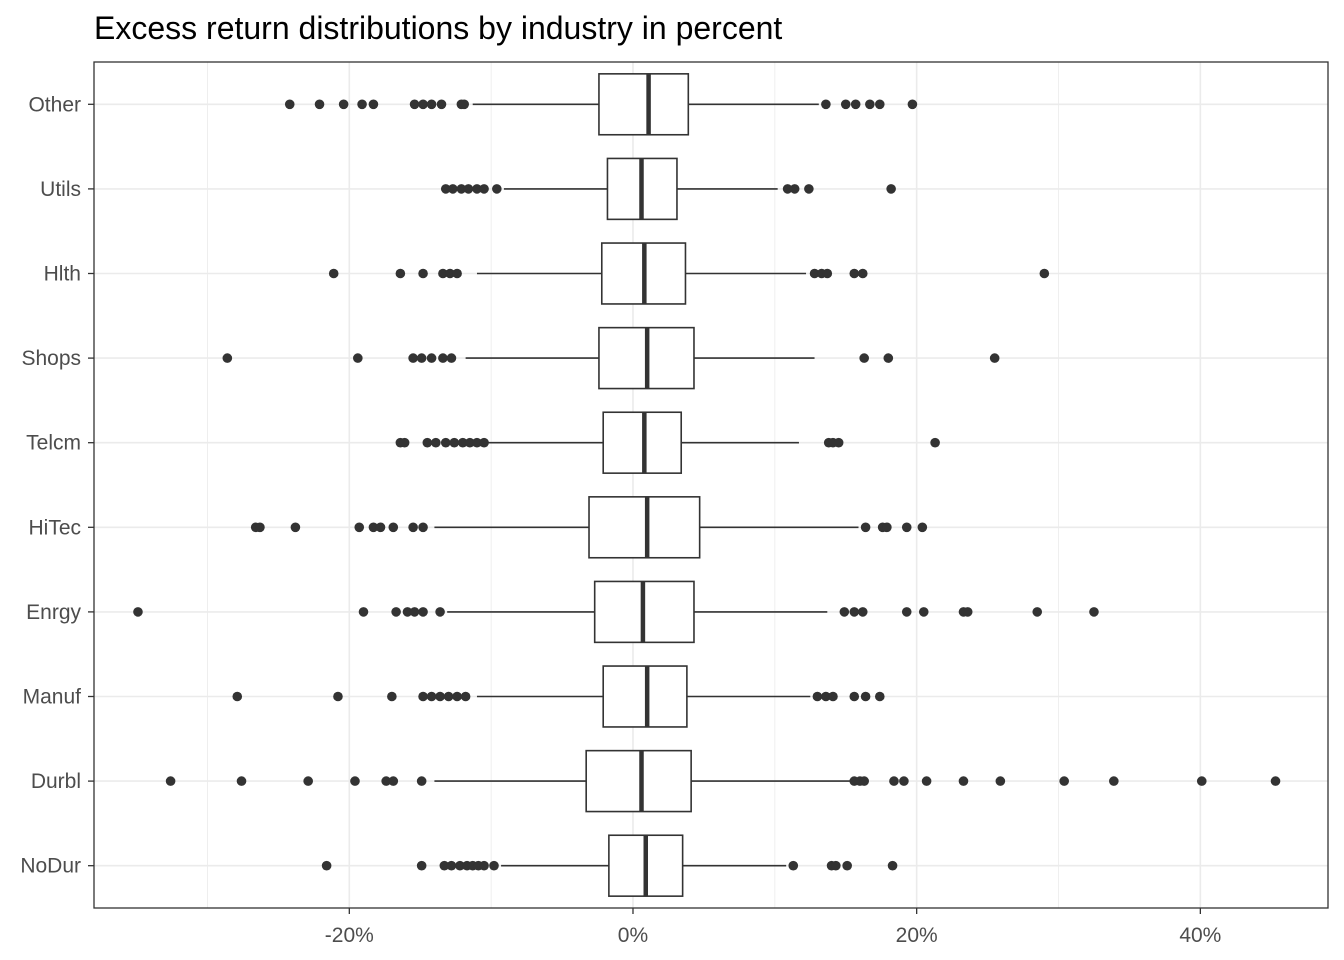 This screenshot has height=960, width=1344. Describe the element at coordinates (611, 358) in the screenshot. I see `box-shops` at that location.